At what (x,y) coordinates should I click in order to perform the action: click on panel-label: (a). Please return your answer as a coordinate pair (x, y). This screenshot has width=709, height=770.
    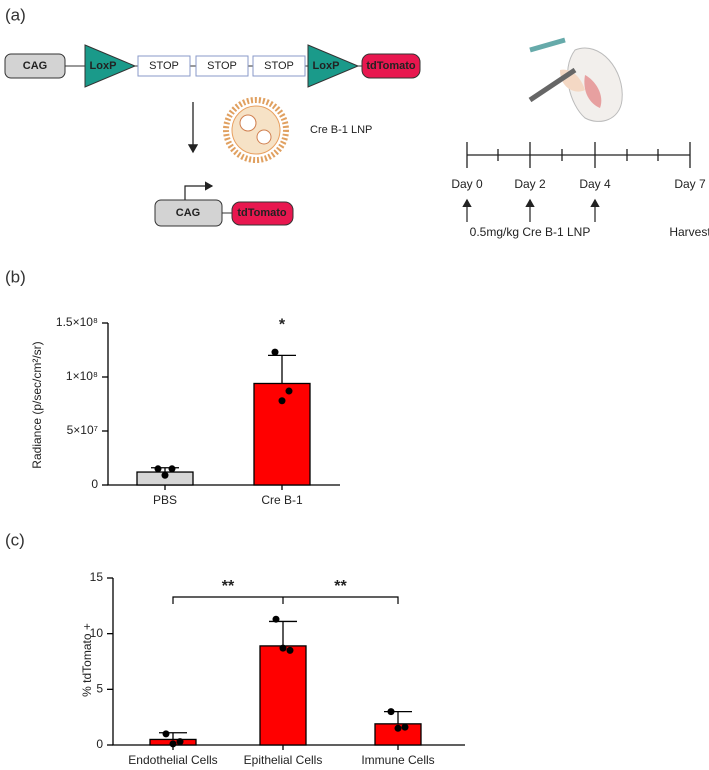
    Looking at the image, I should click on (15, 14).